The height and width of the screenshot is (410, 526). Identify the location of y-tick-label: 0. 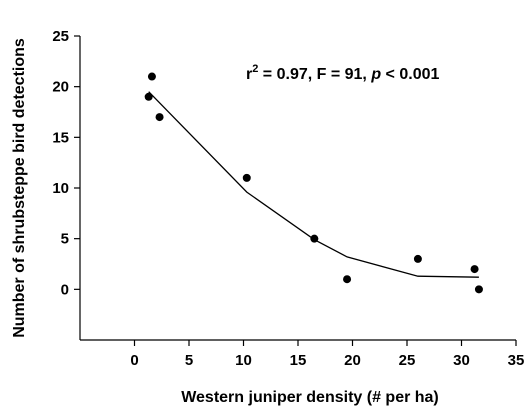
(65, 289).